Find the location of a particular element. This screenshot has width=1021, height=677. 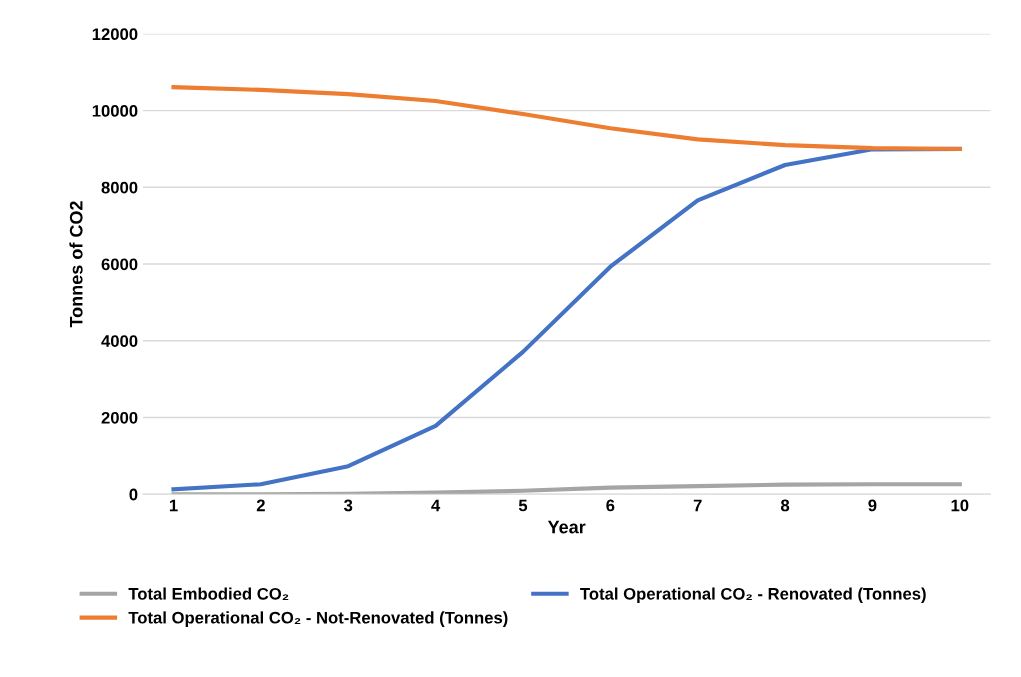

x-tick-label: 8 is located at coordinates (785, 505).